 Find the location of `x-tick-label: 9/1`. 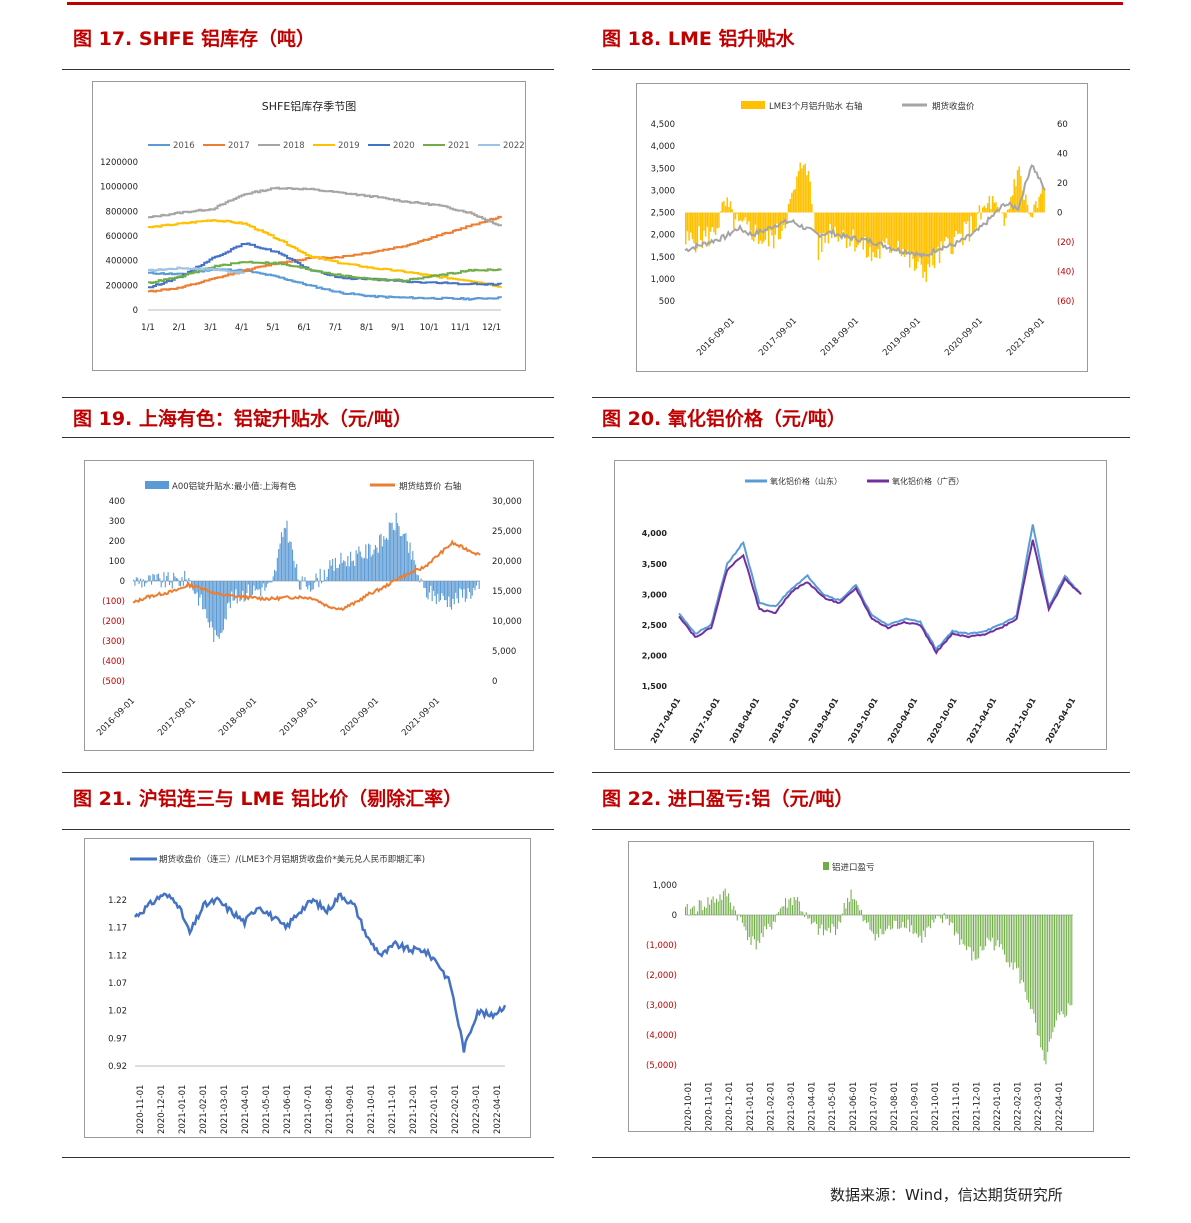

x-tick-label: 9/1 is located at coordinates (398, 328).